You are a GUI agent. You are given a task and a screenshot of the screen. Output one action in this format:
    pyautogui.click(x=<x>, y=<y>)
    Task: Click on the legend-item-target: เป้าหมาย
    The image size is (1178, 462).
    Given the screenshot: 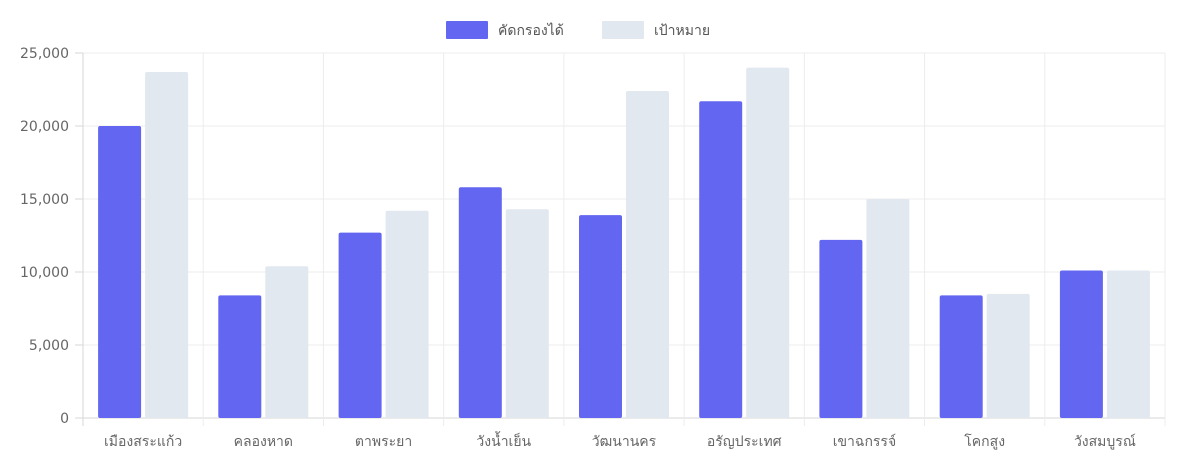 What is the action you would take?
    pyautogui.click(x=656, y=30)
    